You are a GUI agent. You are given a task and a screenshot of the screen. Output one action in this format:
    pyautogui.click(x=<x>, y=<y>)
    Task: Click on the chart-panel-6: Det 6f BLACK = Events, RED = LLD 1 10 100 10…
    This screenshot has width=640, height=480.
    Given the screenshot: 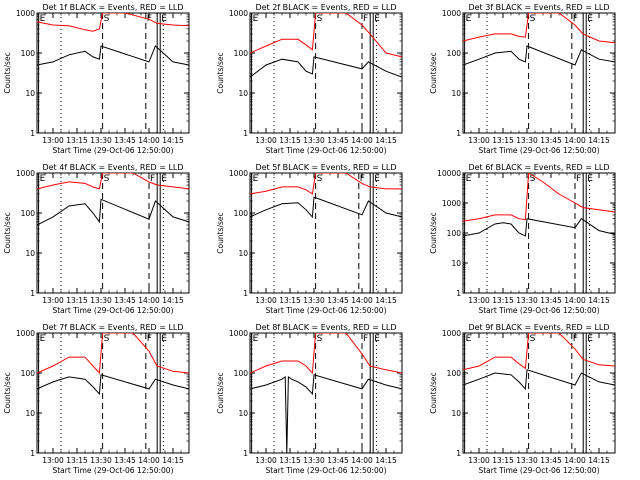 What is the action you would take?
    pyautogui.click(x=522, y=239)
    